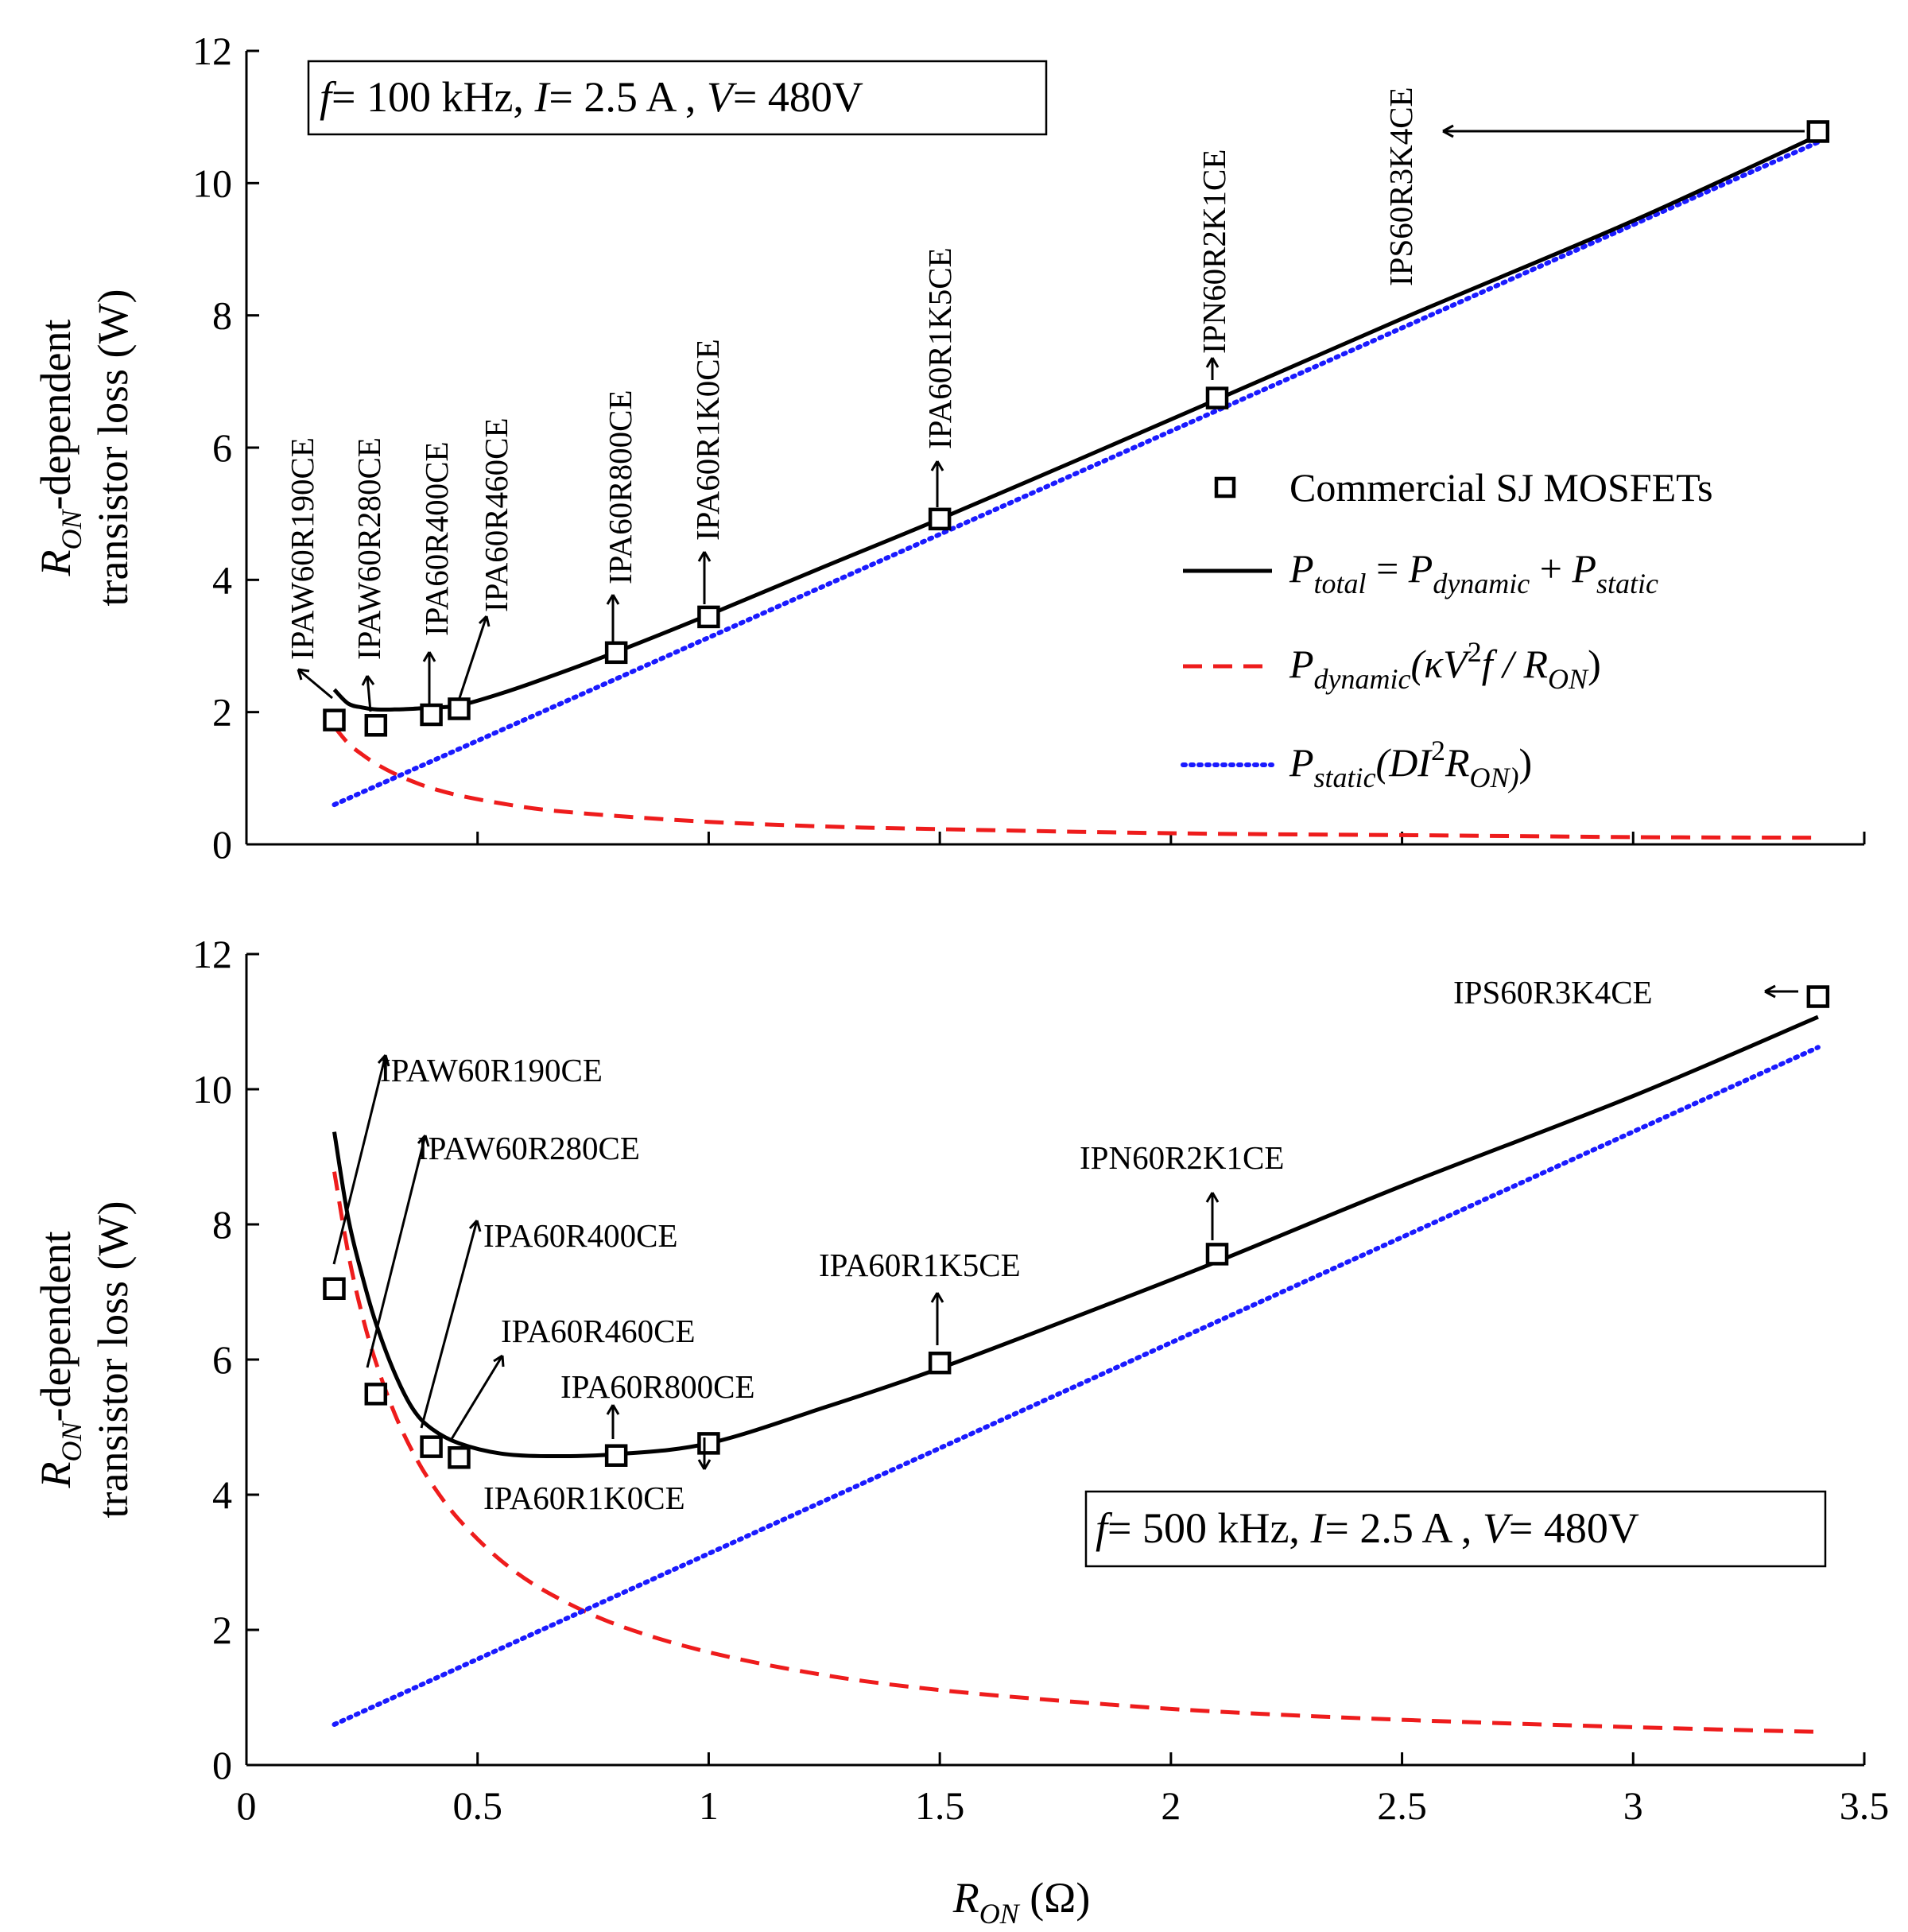 Image resolution: width=1908 pixels, height=1932 pixels. What do you see at coordinates (59, 1361) in the screenshot?
I see `bottom-y-axis-title-line1: RON-dependent` at bounding box center [59, 1361].